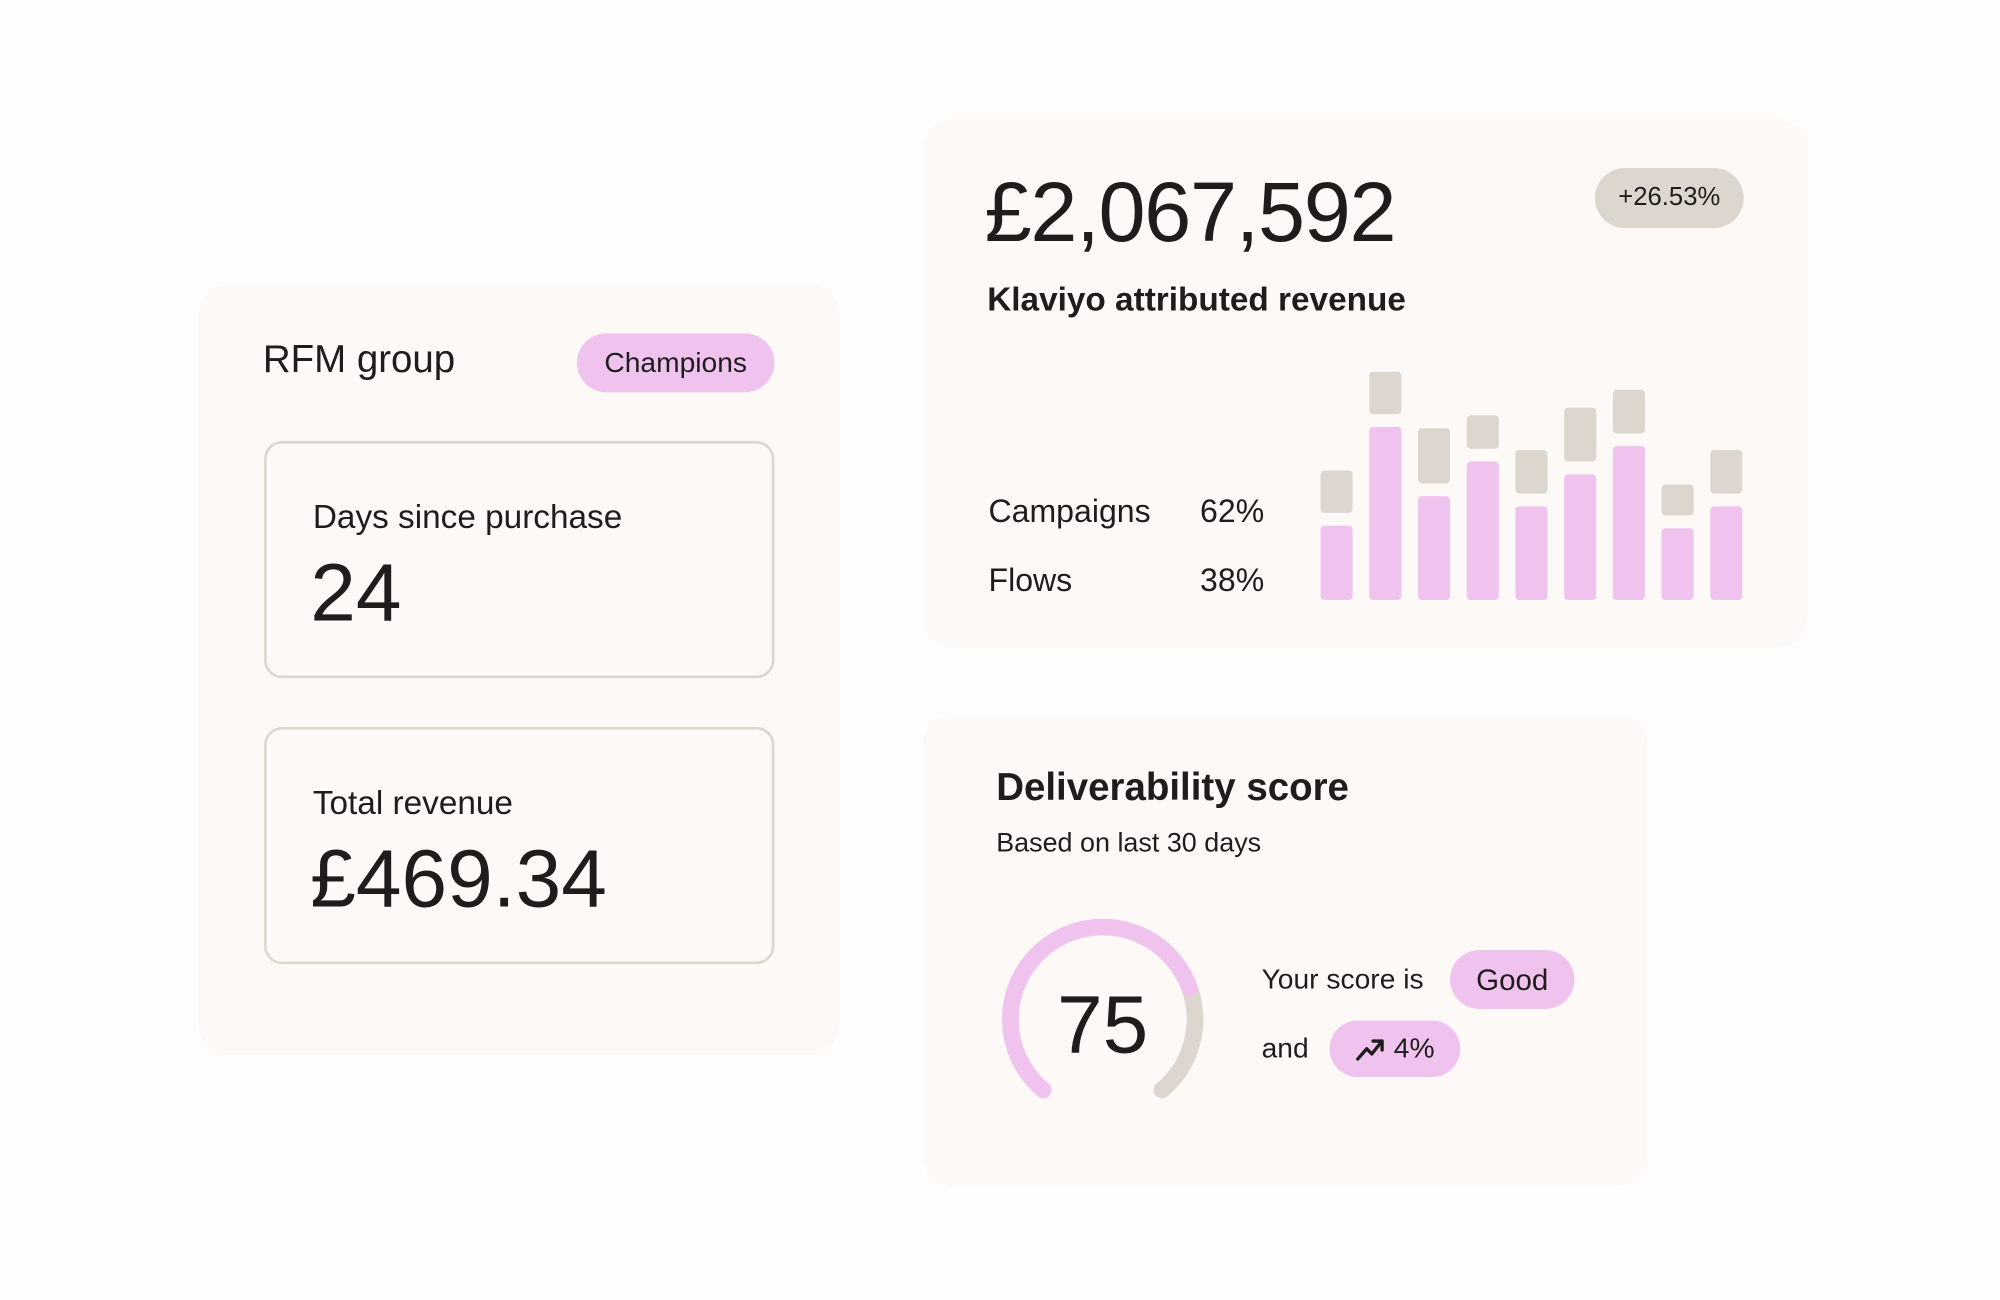 Image resolution: width=2000 pixels, height=1300 pixels. What do you see at coordinates (1069, 511) in the screenshot?
I see `breakdown-name: Campaigns` at bounding box center [1069, 511].